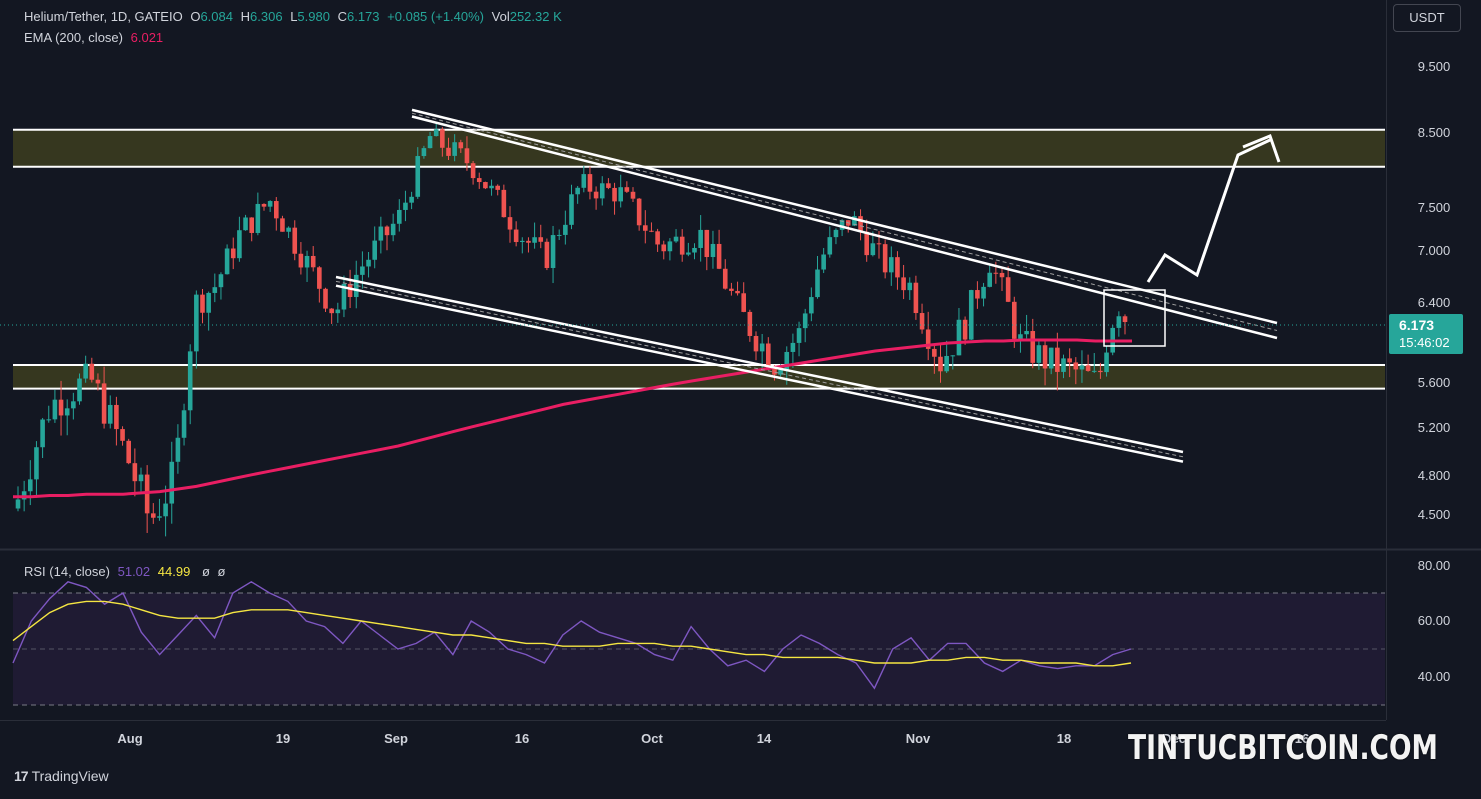  I want to click on rsi-axis: 80.00 60.00 40.00, so click(1434, 621).